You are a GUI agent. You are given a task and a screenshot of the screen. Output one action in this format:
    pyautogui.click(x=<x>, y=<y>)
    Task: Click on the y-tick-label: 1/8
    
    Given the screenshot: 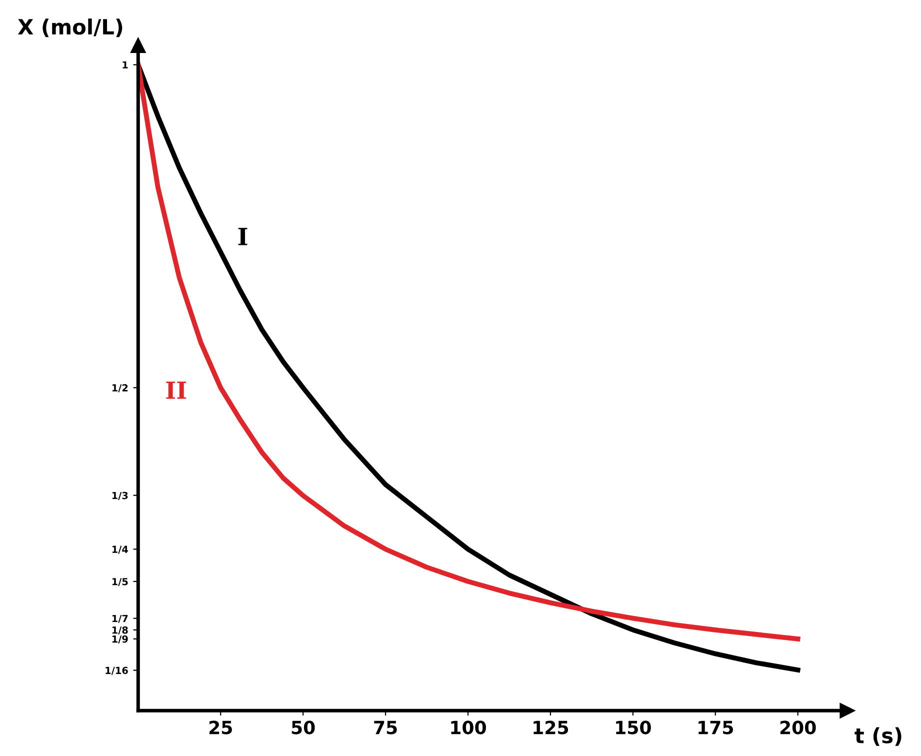 What is the action you would take?
    pyautogui.click(x=120, y=630)
    